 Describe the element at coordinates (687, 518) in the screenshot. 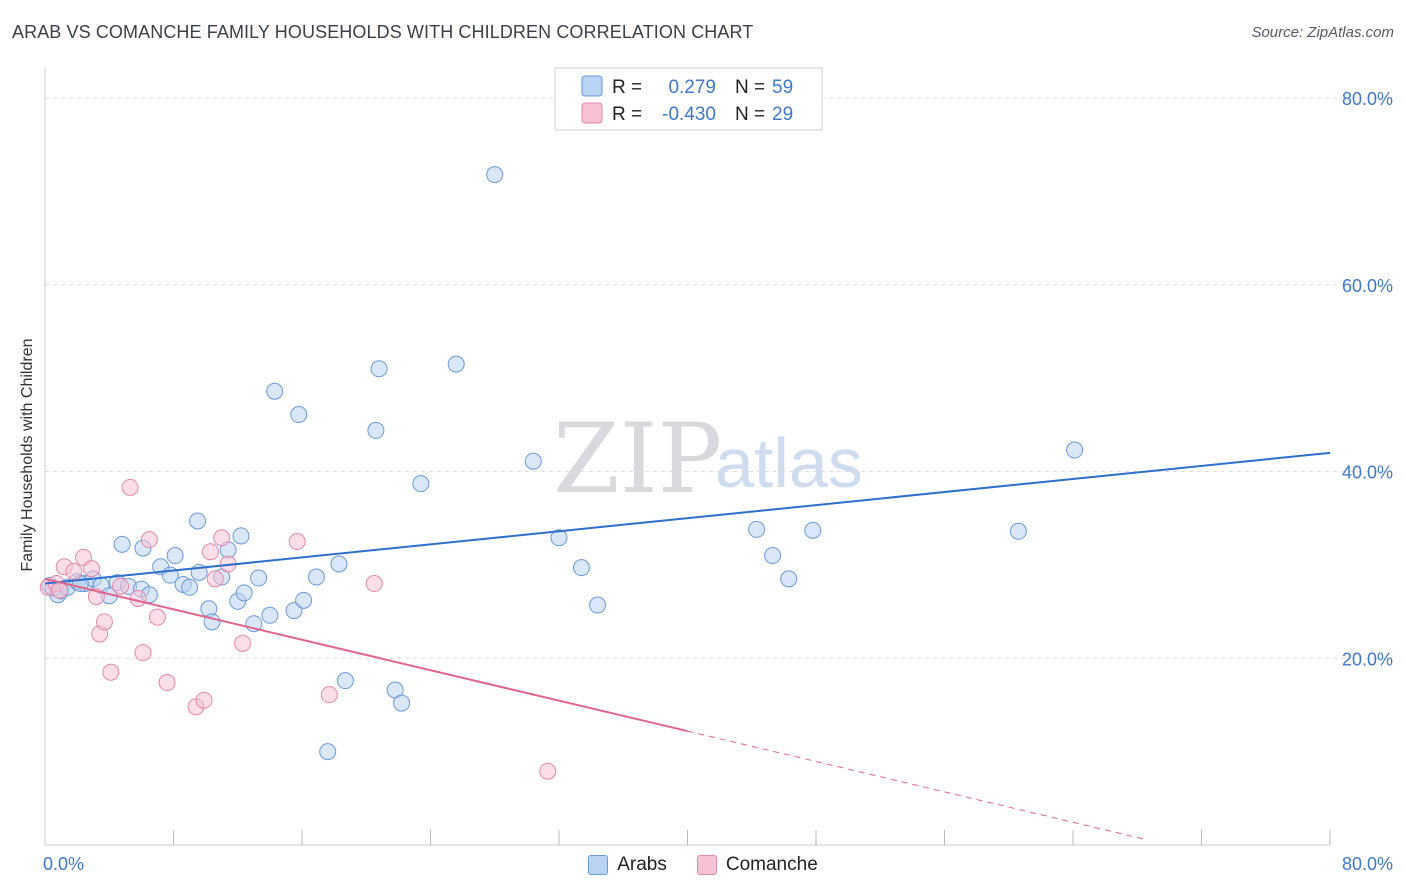

I see `arabs-trend-line` at that location.